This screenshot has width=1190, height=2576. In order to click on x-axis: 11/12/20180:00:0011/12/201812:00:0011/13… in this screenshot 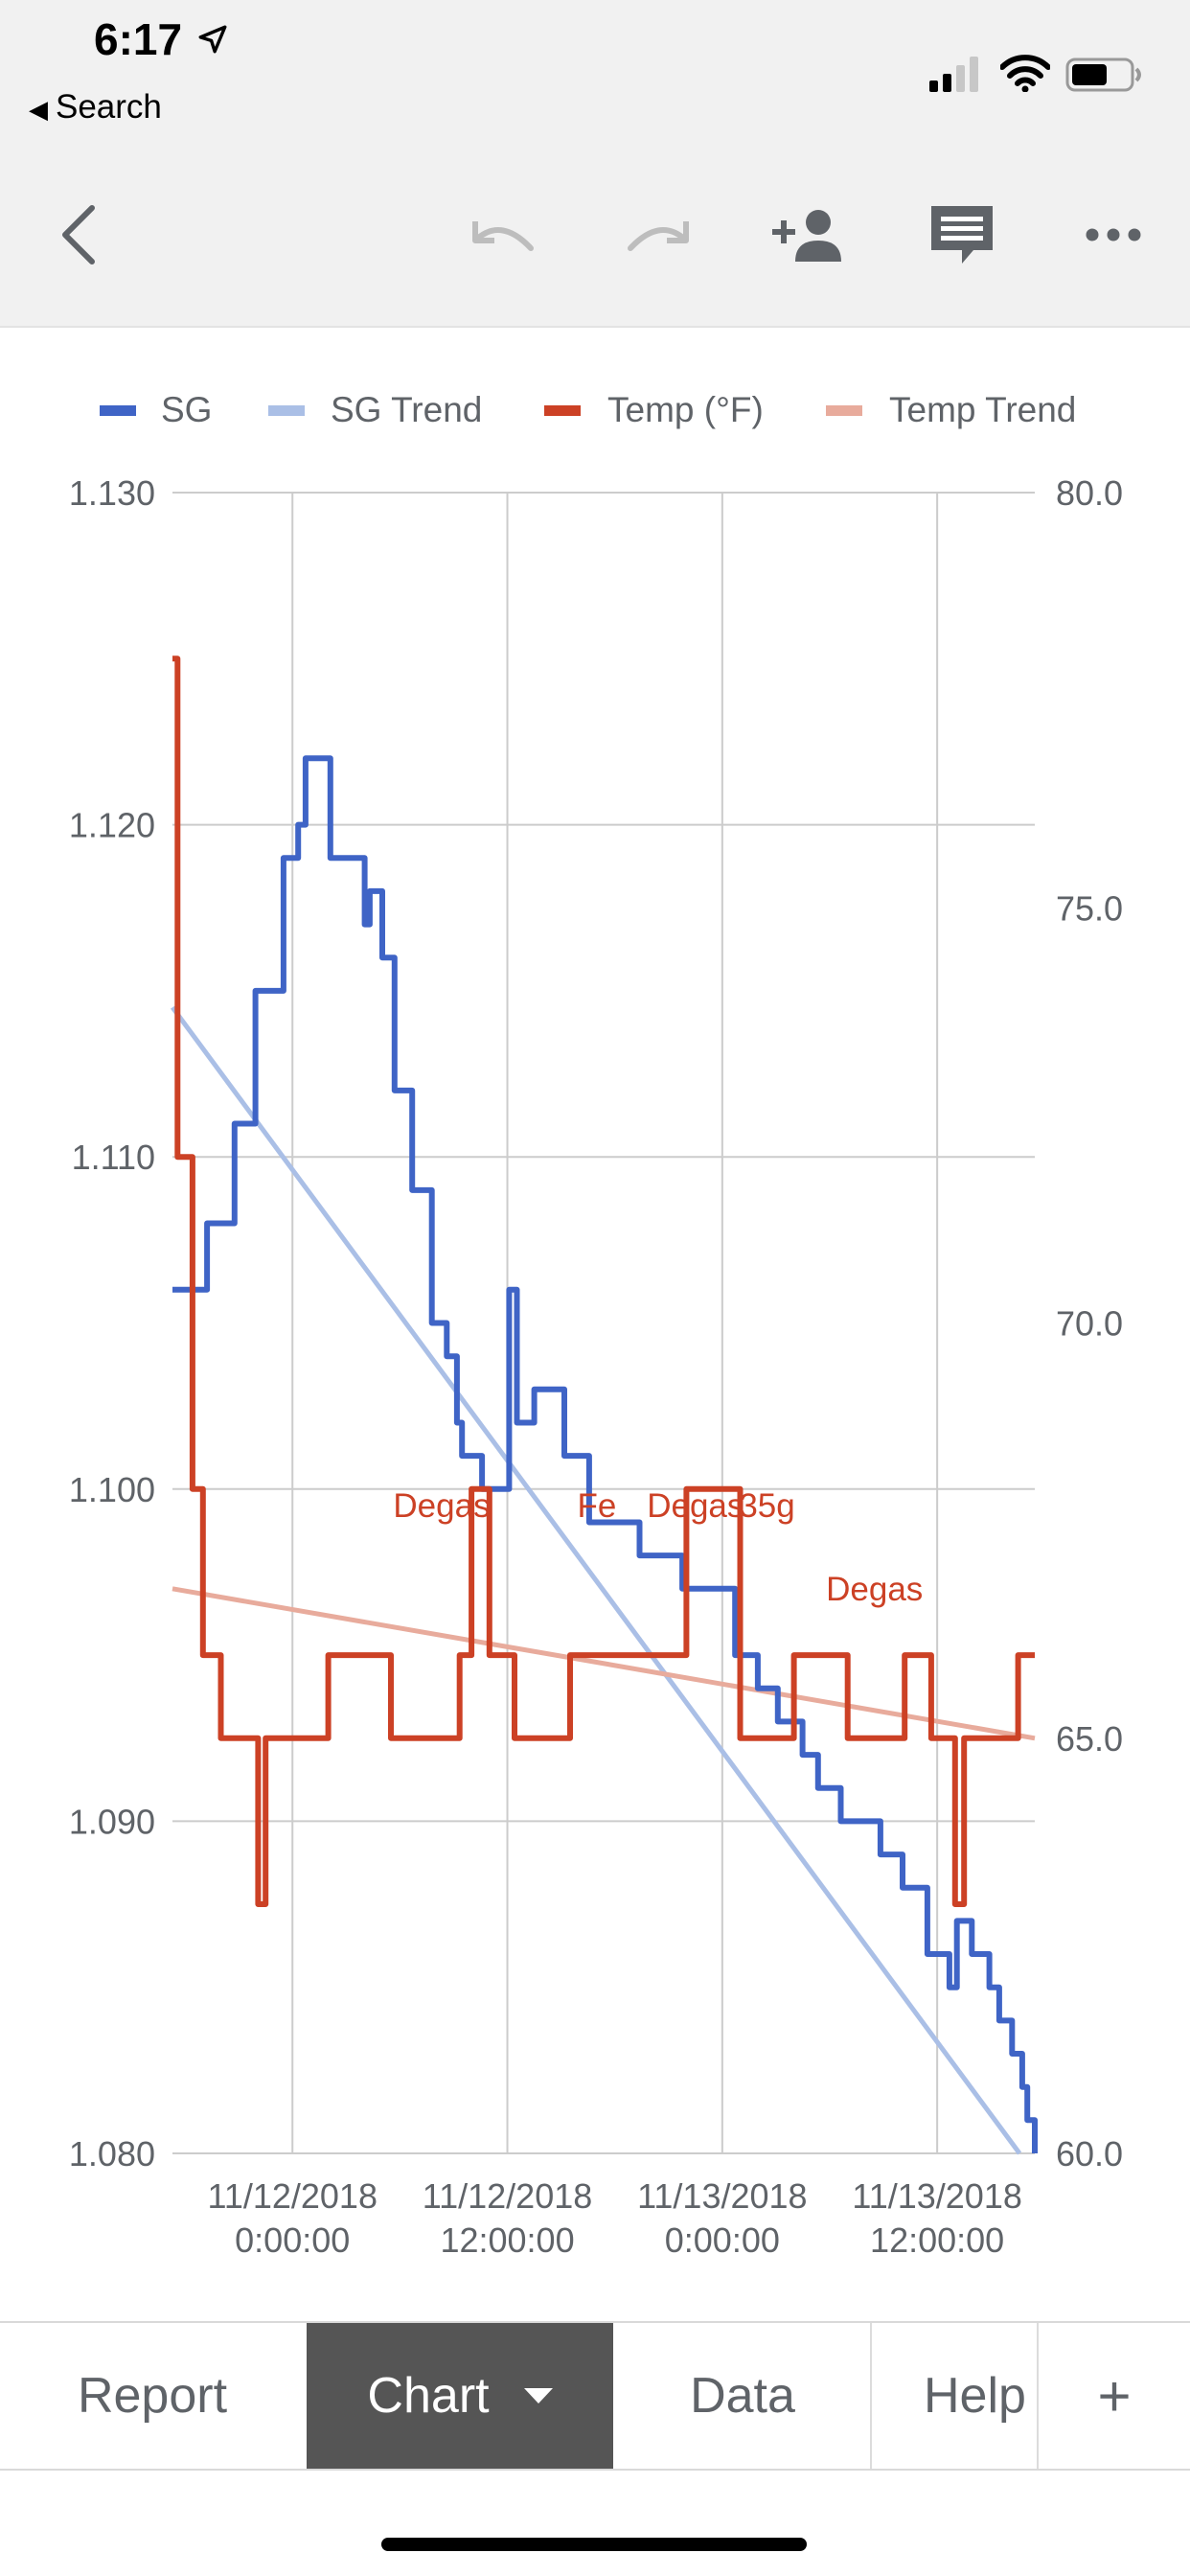, I will do `click(614, 2218)`.